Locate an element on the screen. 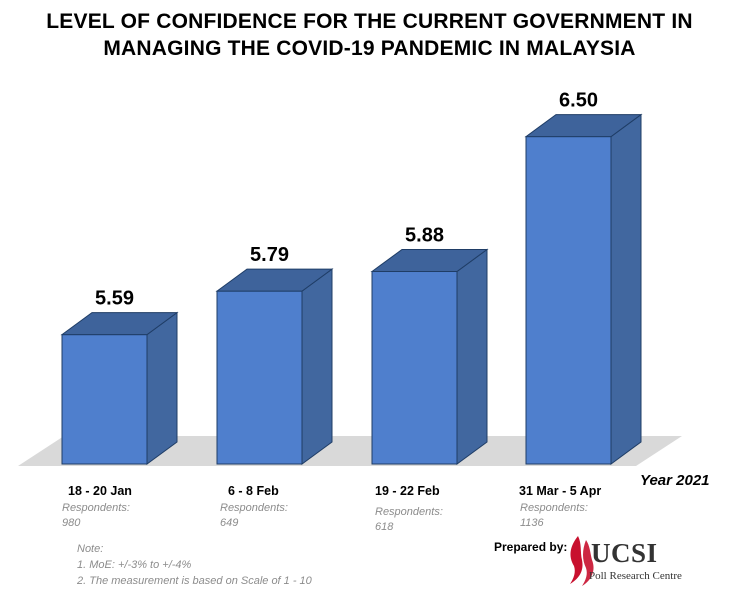  floor-plane is located at coordinates (350, 451).